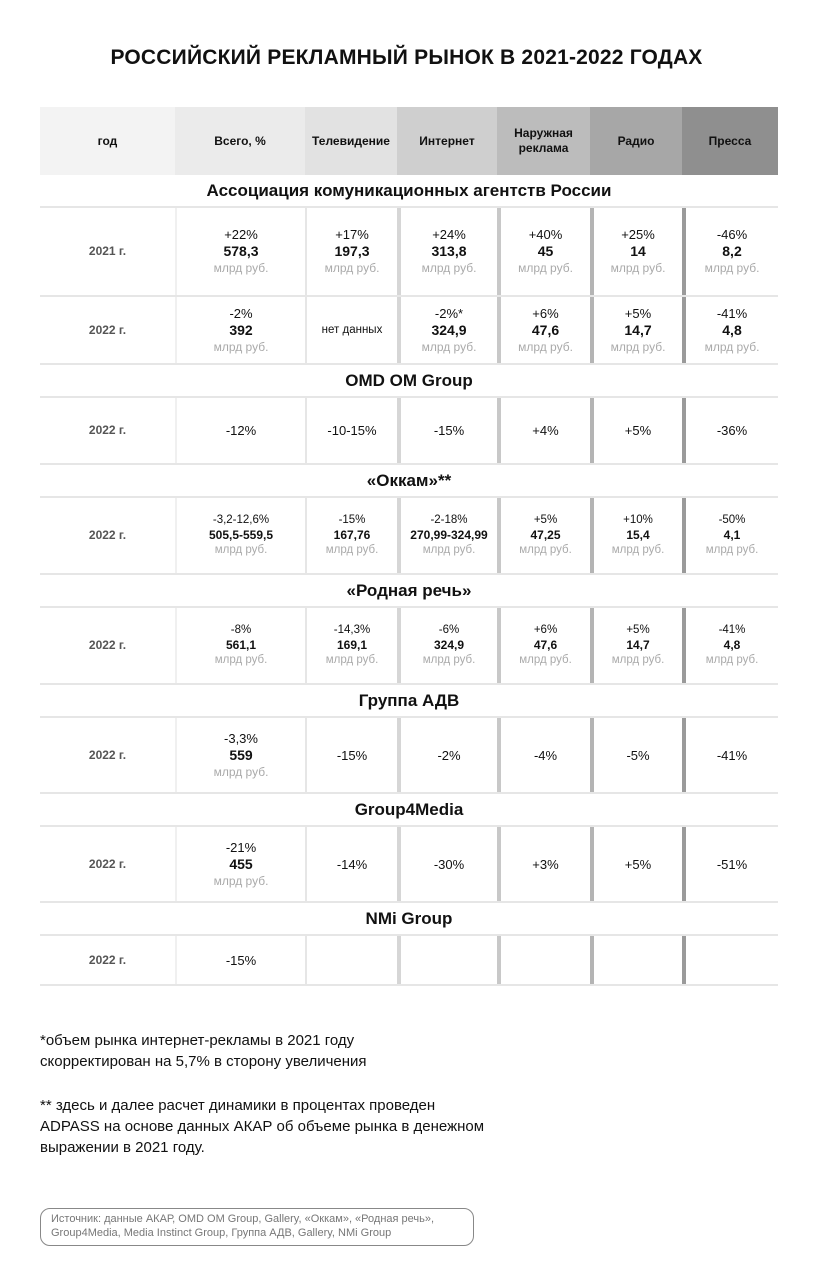  I want to click on amount: 14,7, so click(638, 329).